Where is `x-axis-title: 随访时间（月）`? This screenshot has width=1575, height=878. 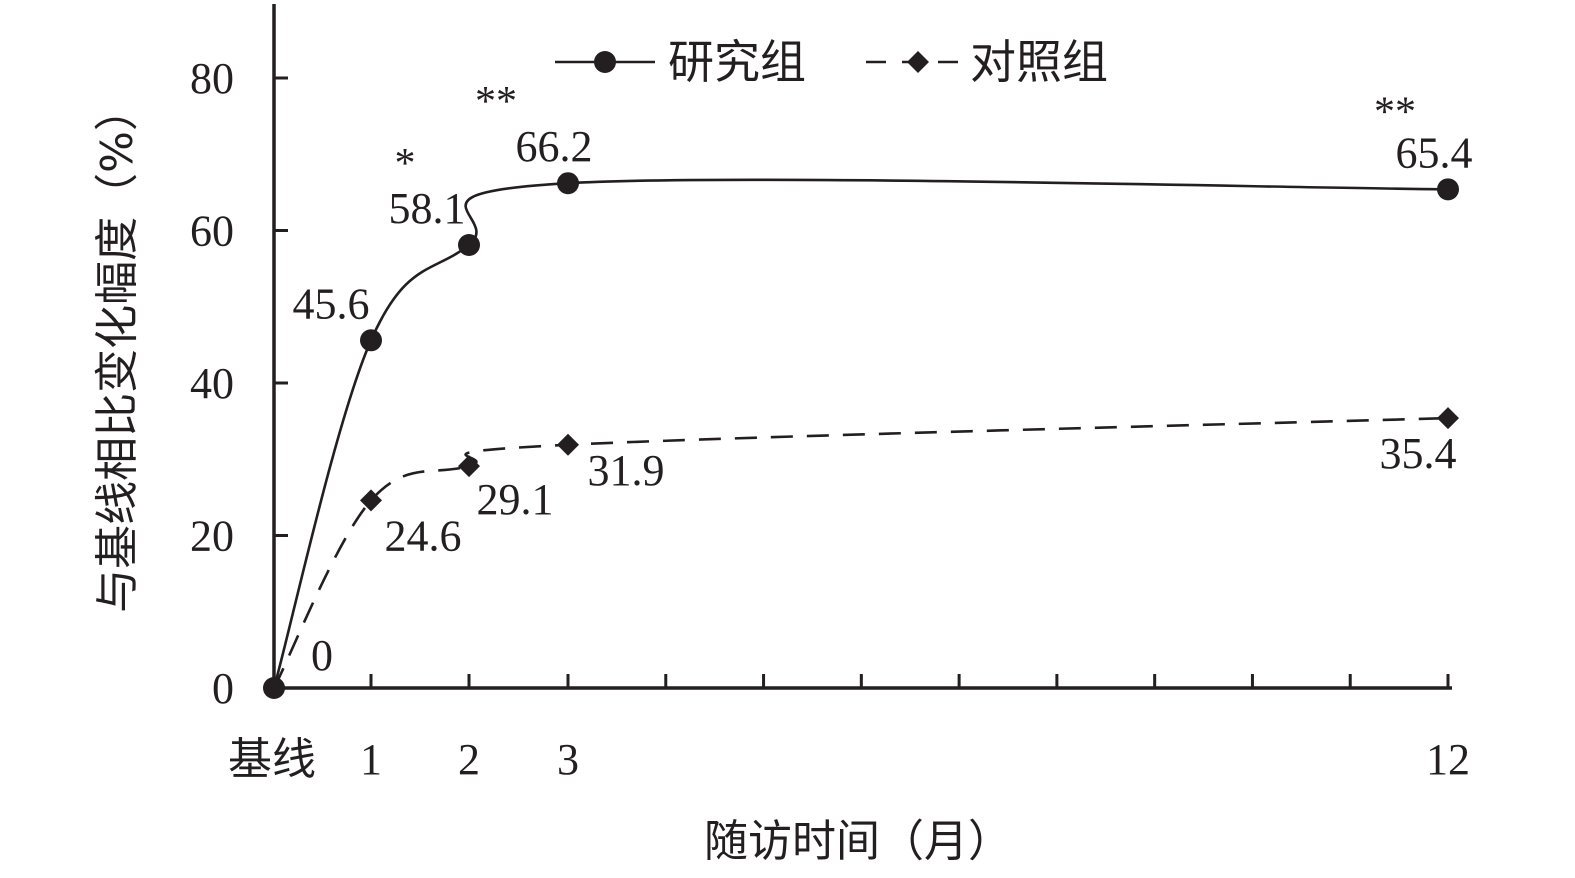
x-axis-title: 随访时间（月） is located at coordinates (858, 841).